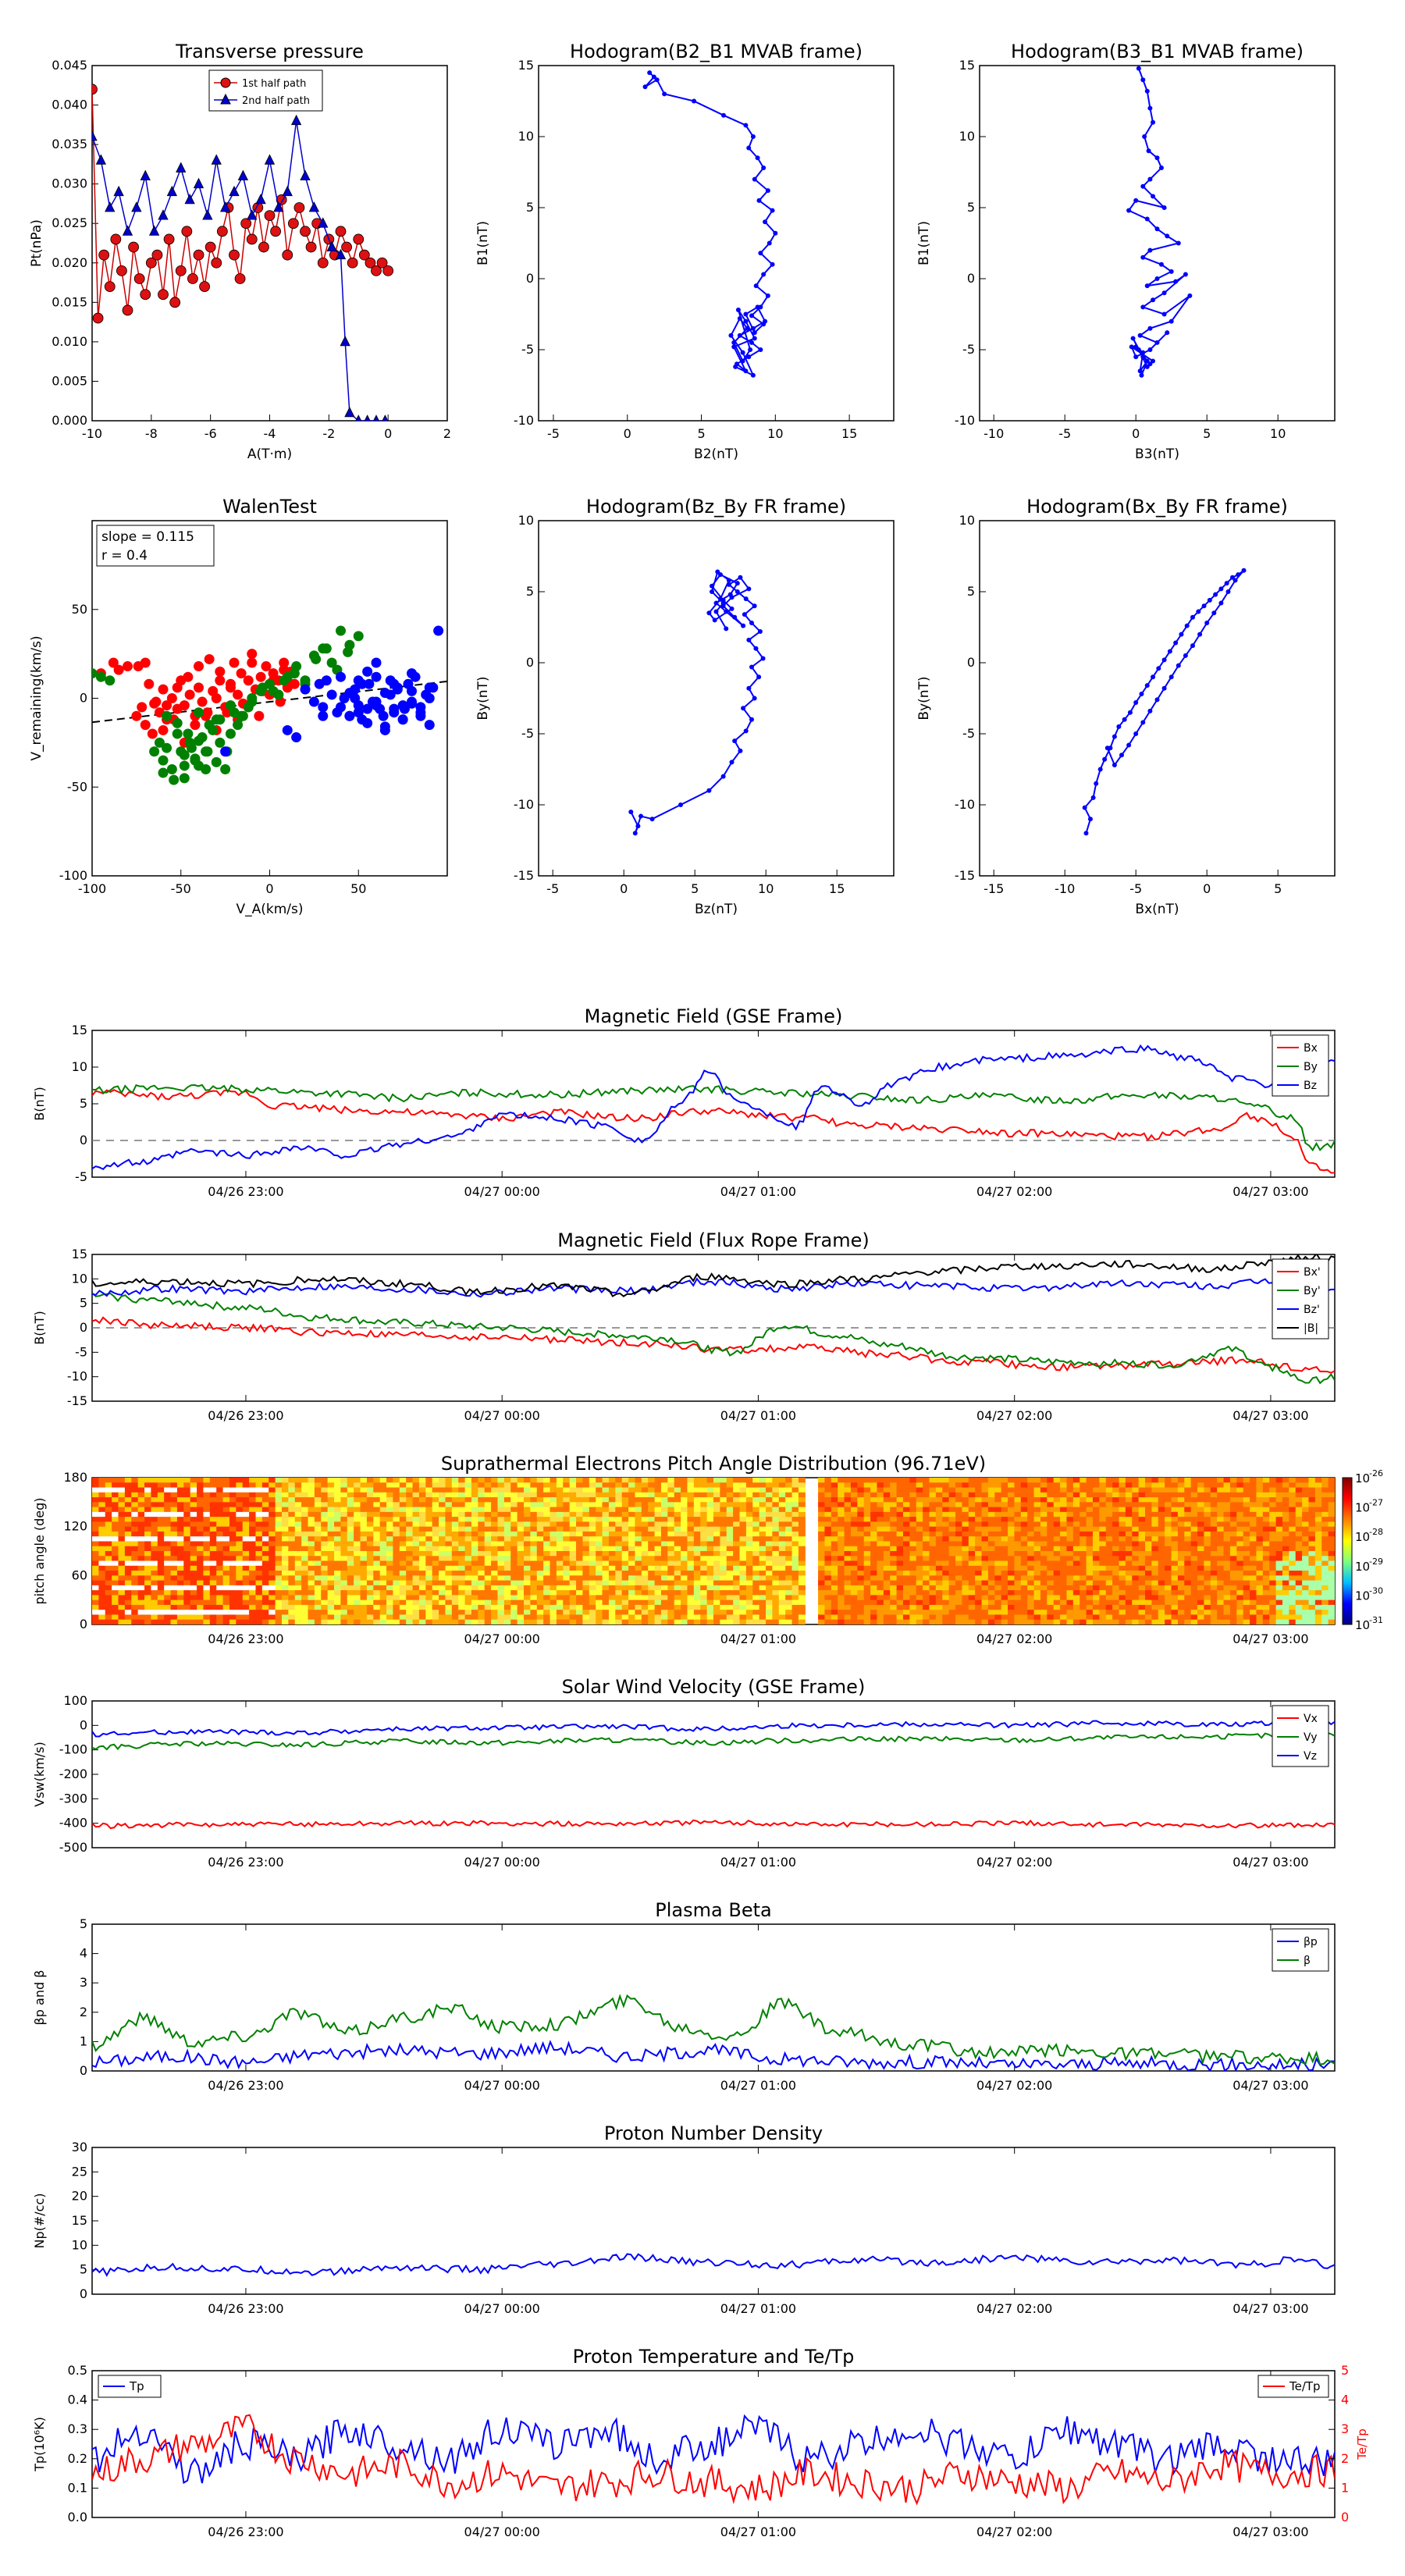  Describe the element at coordinates (1312, 1272) in the screenshot. I see `legend-label: Bx'` at that location.